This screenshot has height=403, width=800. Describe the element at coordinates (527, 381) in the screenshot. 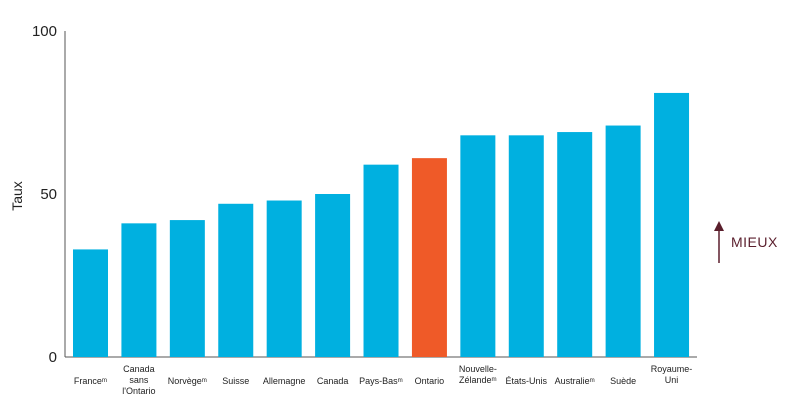

I see `category-label: États-Unis` at that location.